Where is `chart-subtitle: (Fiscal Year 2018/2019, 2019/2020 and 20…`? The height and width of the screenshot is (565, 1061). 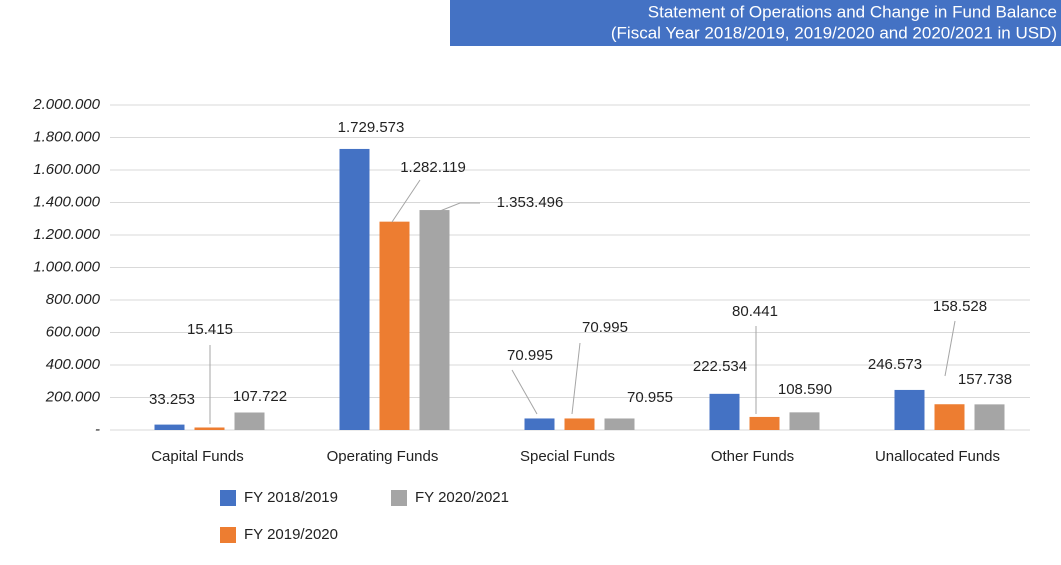 chart-subtitle: (Fiscal Year 2018/2019, 2019/2020 and 20… is located at coordinates (834, 32).